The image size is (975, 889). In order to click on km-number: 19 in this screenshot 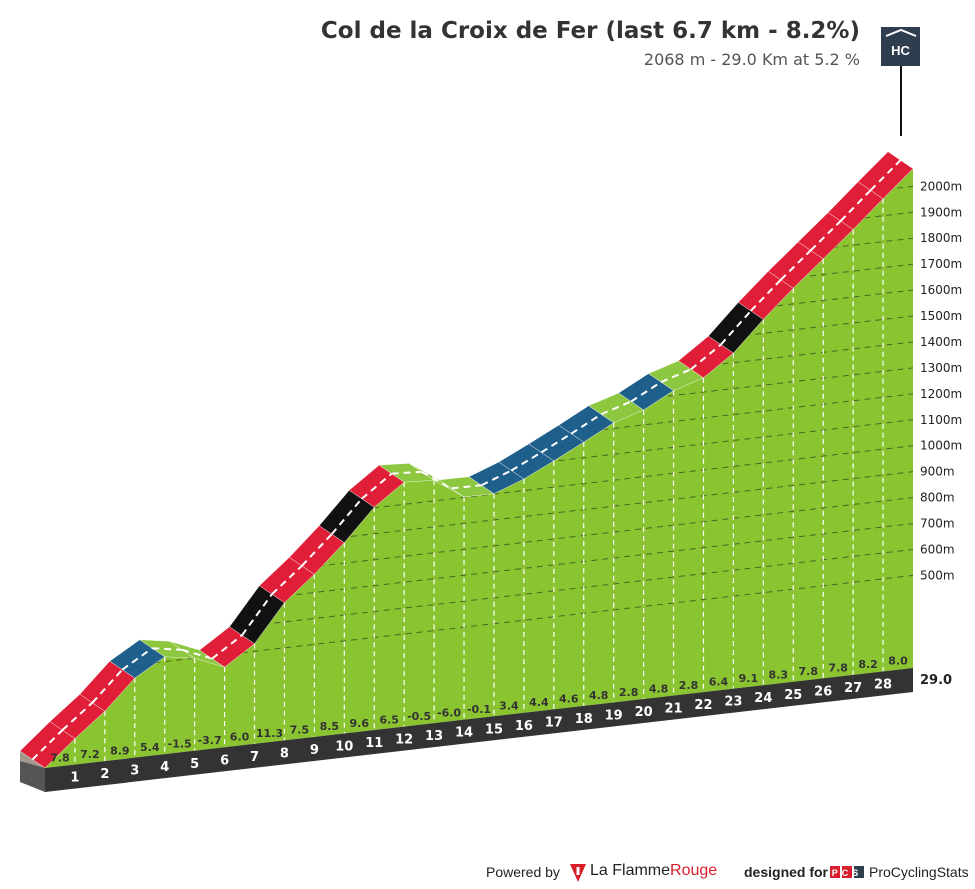, I will do `click(614, 715)`.